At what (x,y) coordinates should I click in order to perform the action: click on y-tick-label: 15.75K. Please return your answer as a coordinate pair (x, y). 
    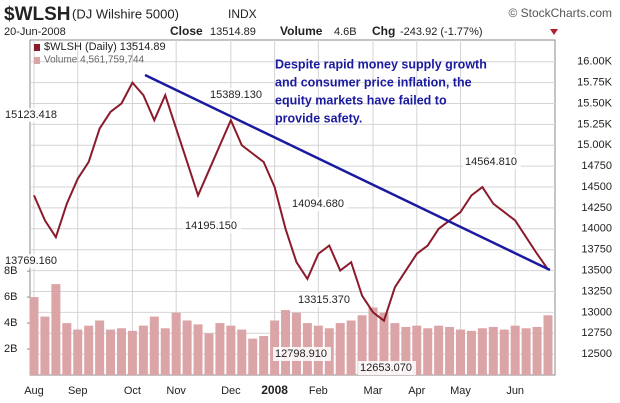
    Looking at the image, I should click on (595, 83).